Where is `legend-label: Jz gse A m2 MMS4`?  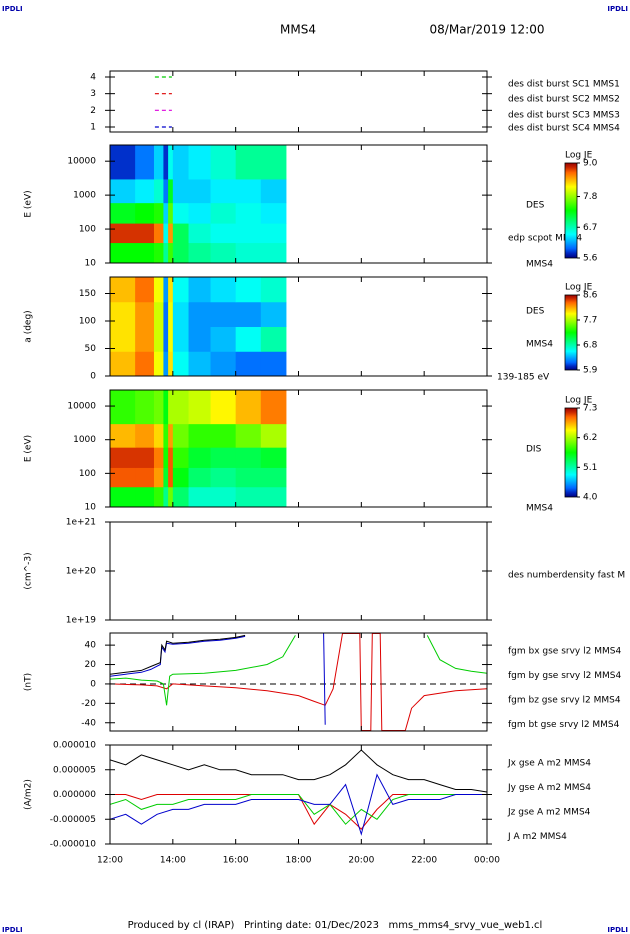 legend-label: Jz gse A m2 MMS4 is located at coordinates (549, 813).